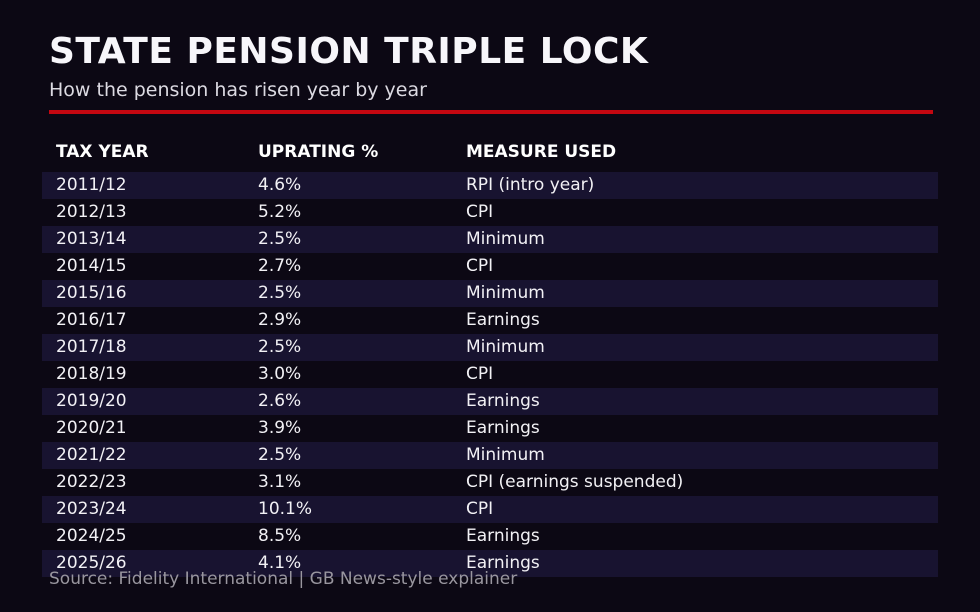  What do you see at coordinates (91, 293) in the screenshot?
I see `tax-year-cell: 2015/16` at bounding box center [91, 293].